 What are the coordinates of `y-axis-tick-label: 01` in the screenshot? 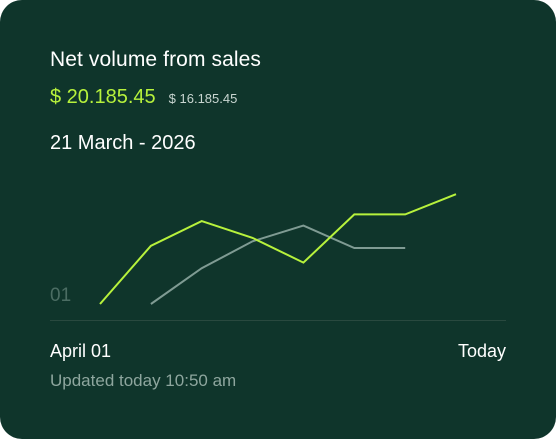 It's located at (61, 295).